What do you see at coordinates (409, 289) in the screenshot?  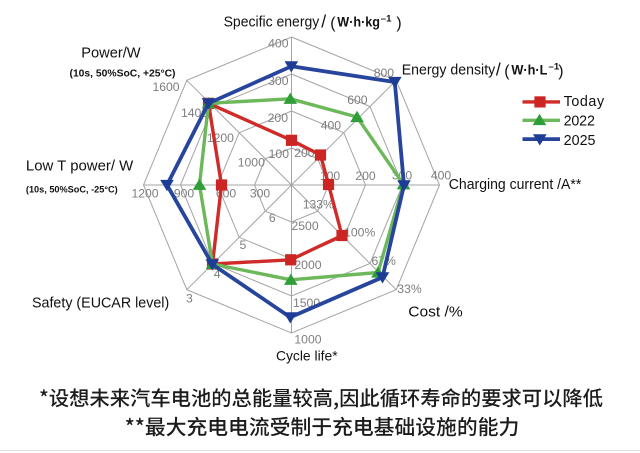 I see `svg-text: 33%` at bounding box center [409, 289].